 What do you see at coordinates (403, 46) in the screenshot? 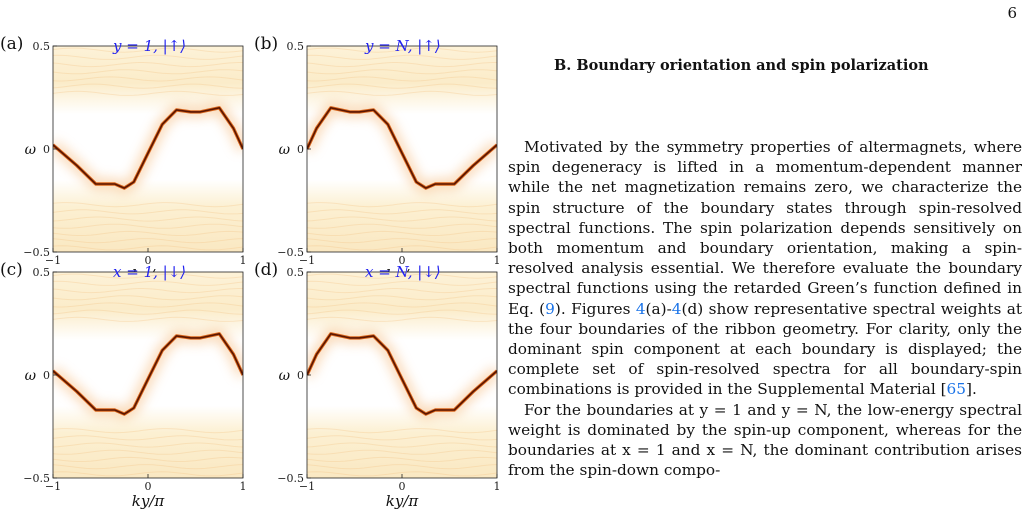
I see `panel-annotation-b: y = N, |↑⟩` at bounding box center [403, 46].